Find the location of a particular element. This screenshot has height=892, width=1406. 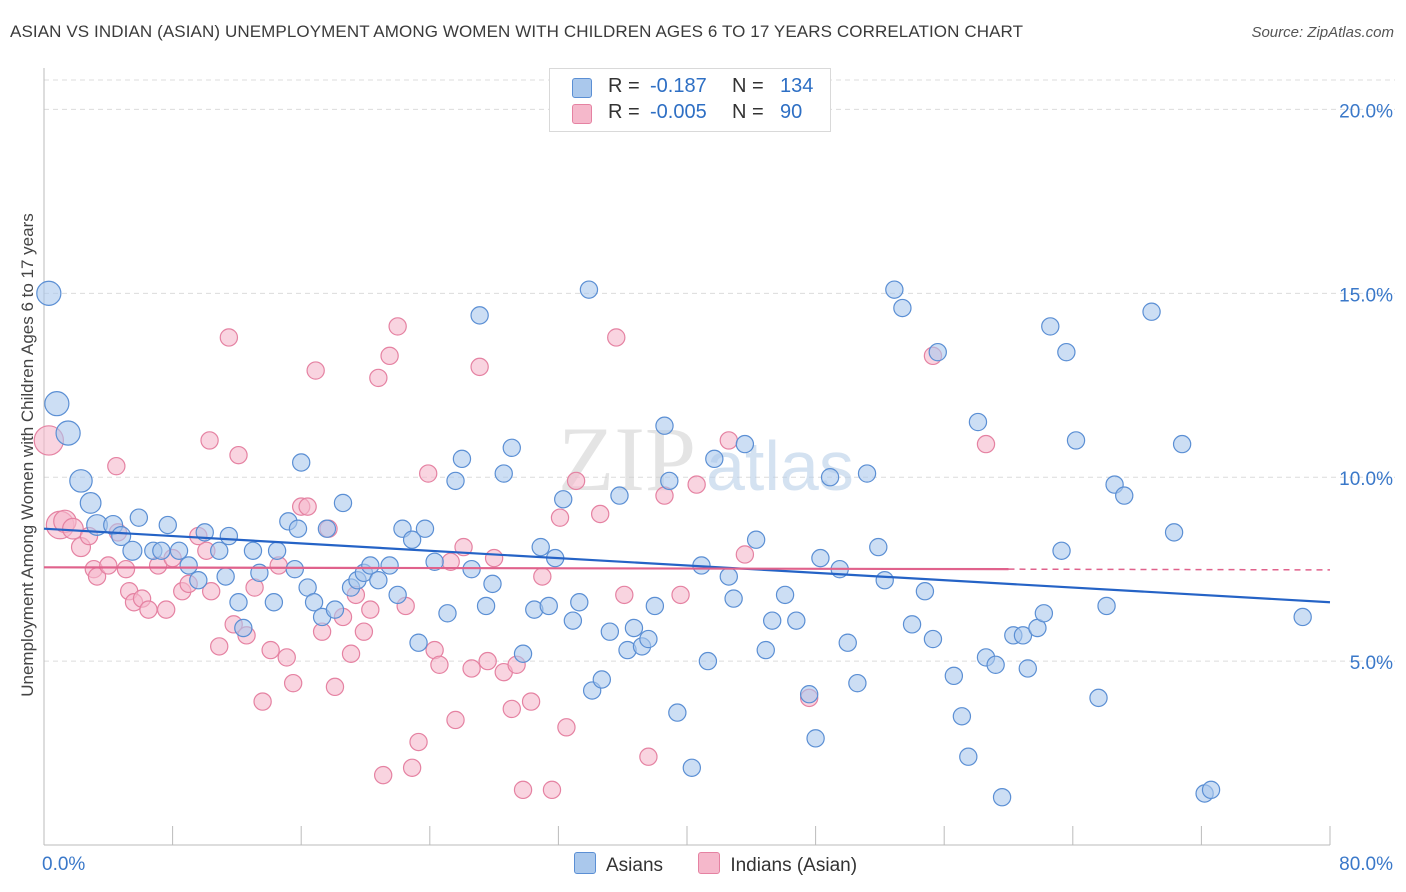

n-label: N = is located at coordinates (748, 86).